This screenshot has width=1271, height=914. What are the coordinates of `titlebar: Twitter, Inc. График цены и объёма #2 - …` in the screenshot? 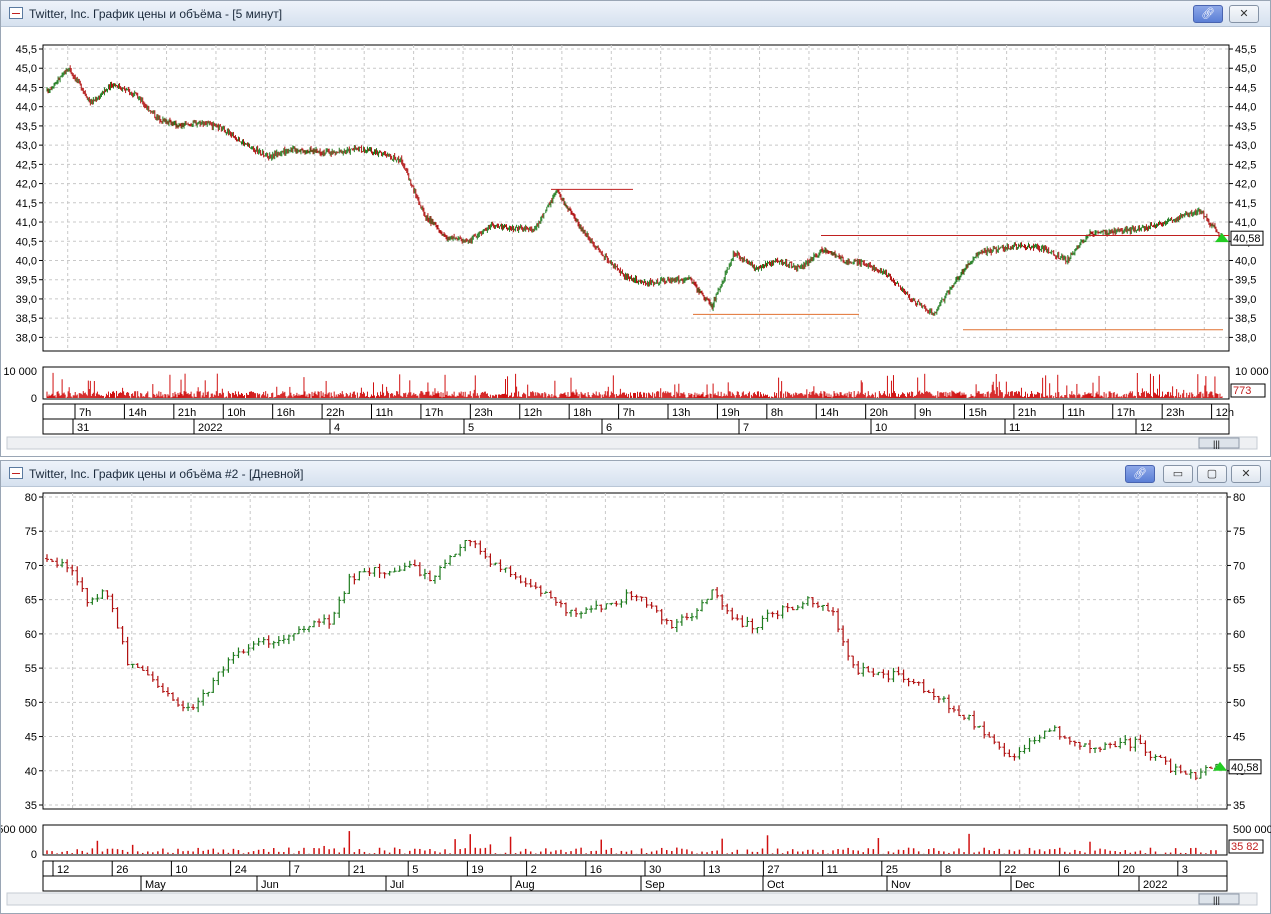 It's located at (635, 474).